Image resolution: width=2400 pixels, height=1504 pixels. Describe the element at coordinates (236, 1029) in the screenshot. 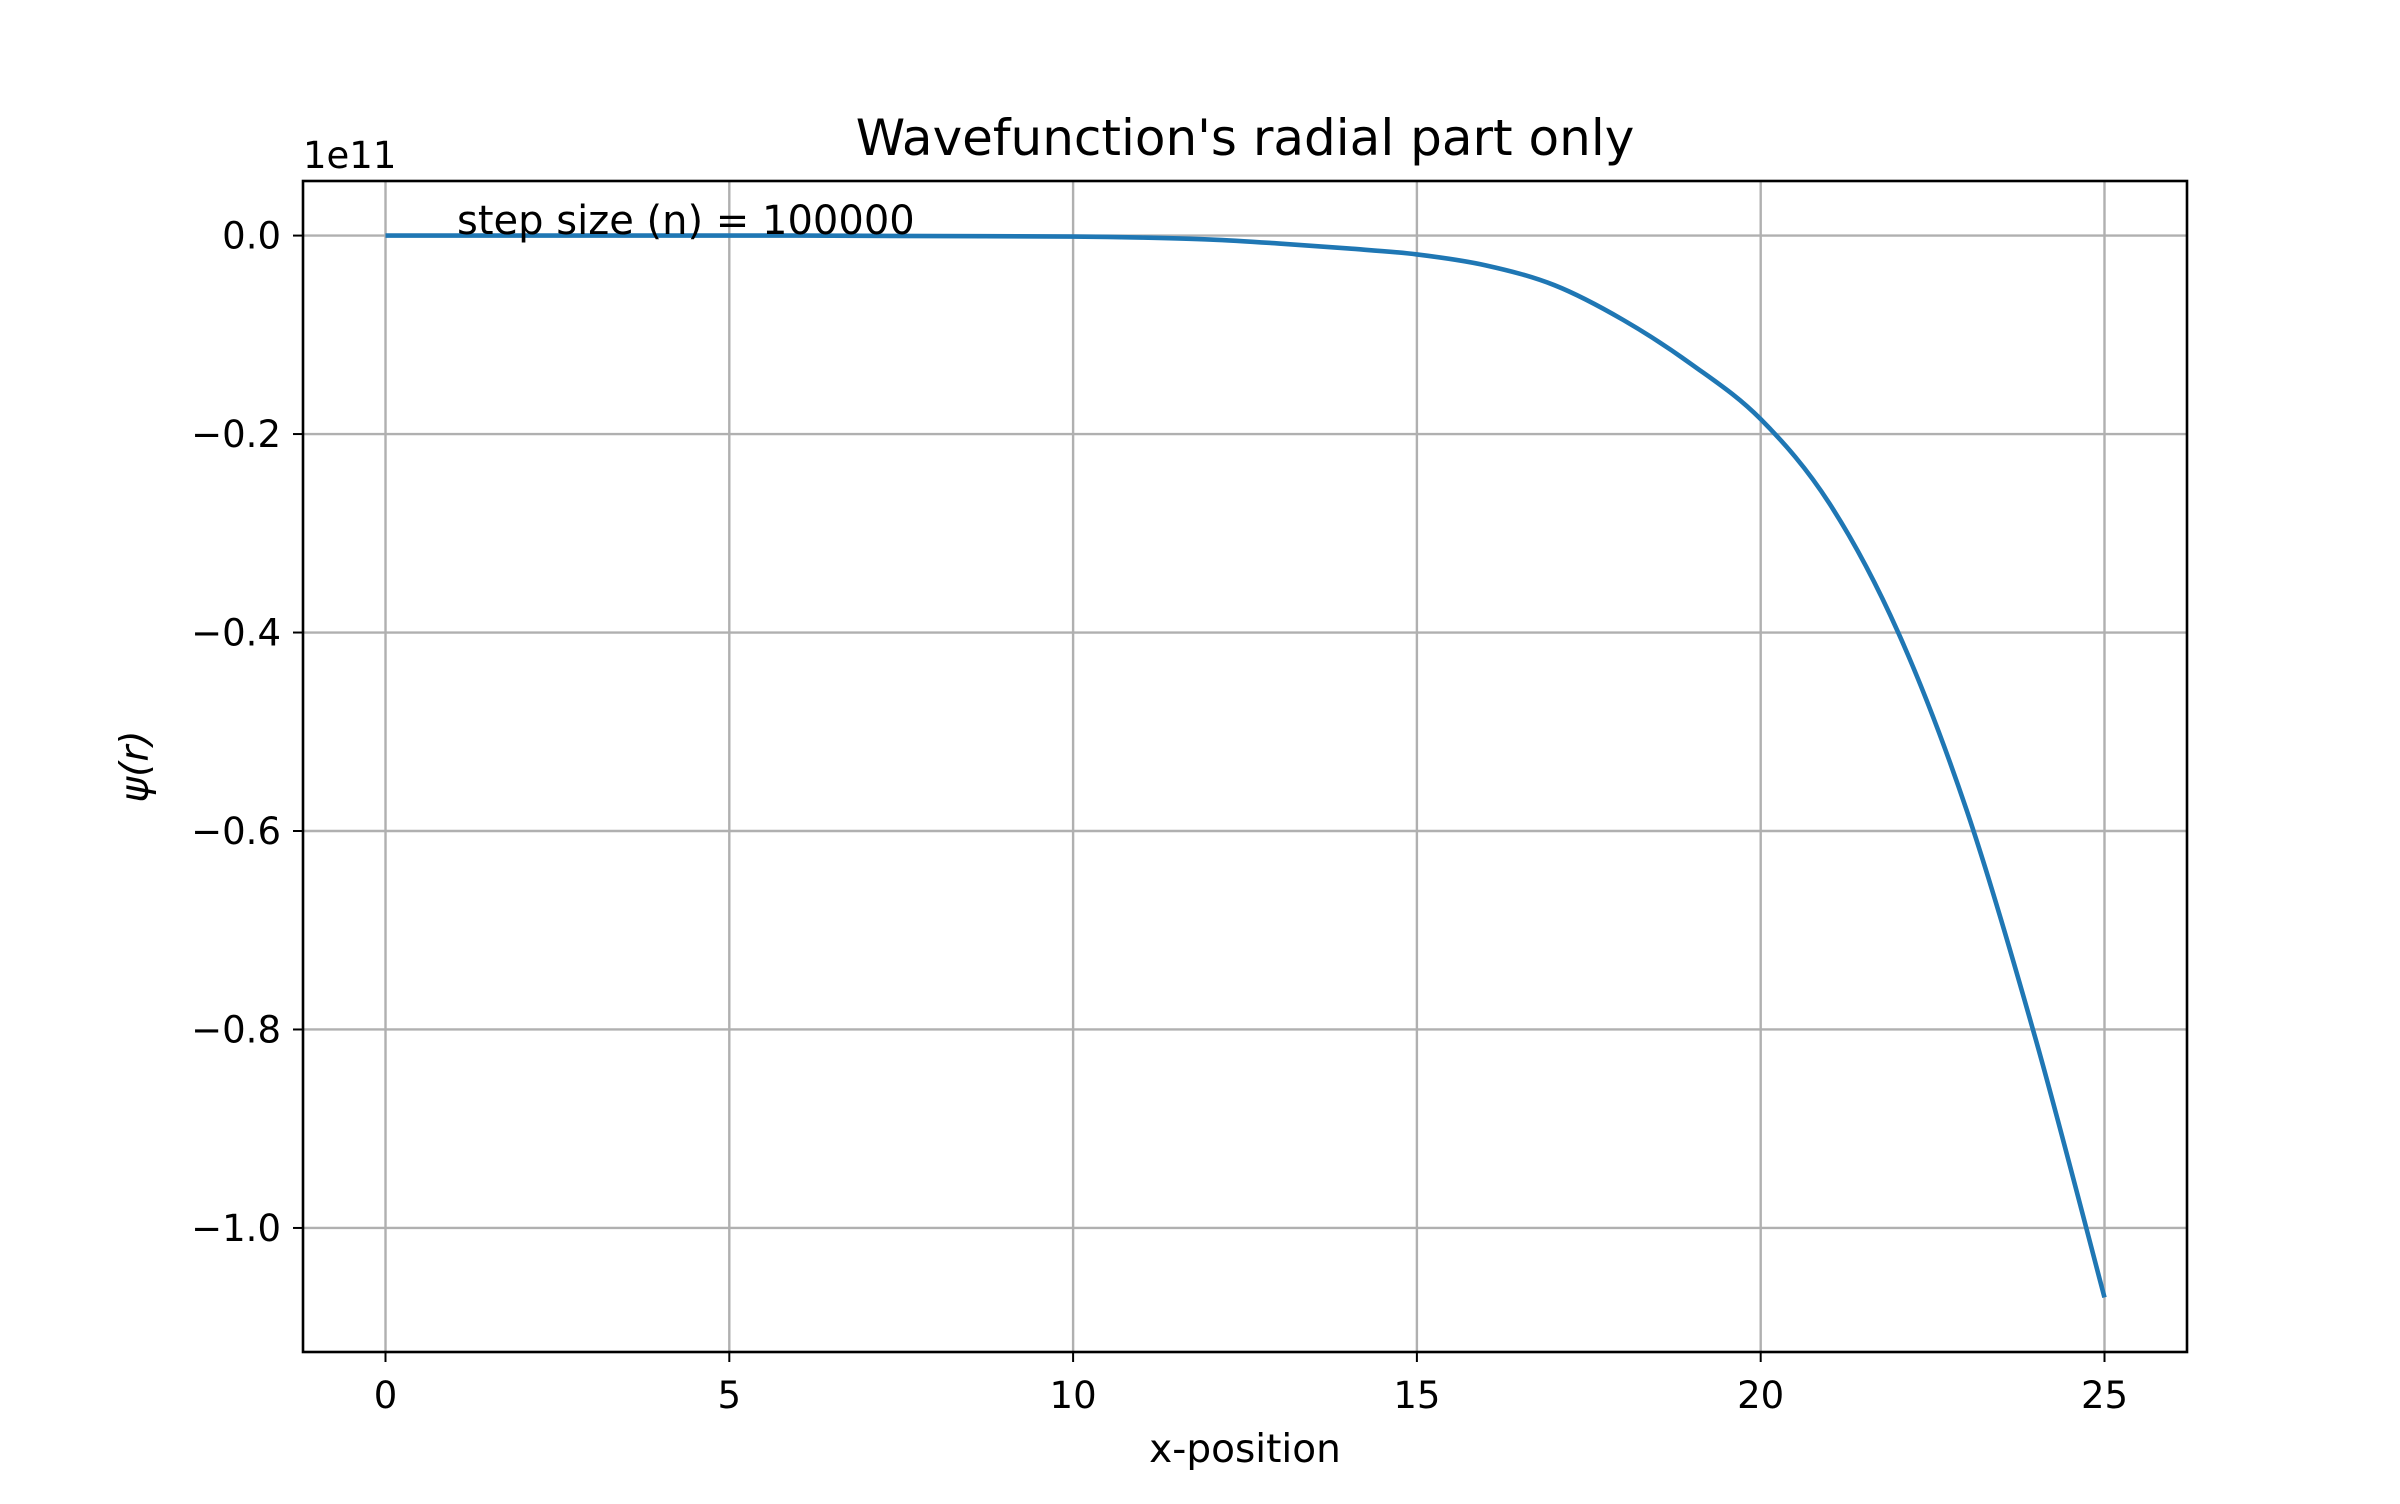

I see `y-tick-label: −0.8` at that location.